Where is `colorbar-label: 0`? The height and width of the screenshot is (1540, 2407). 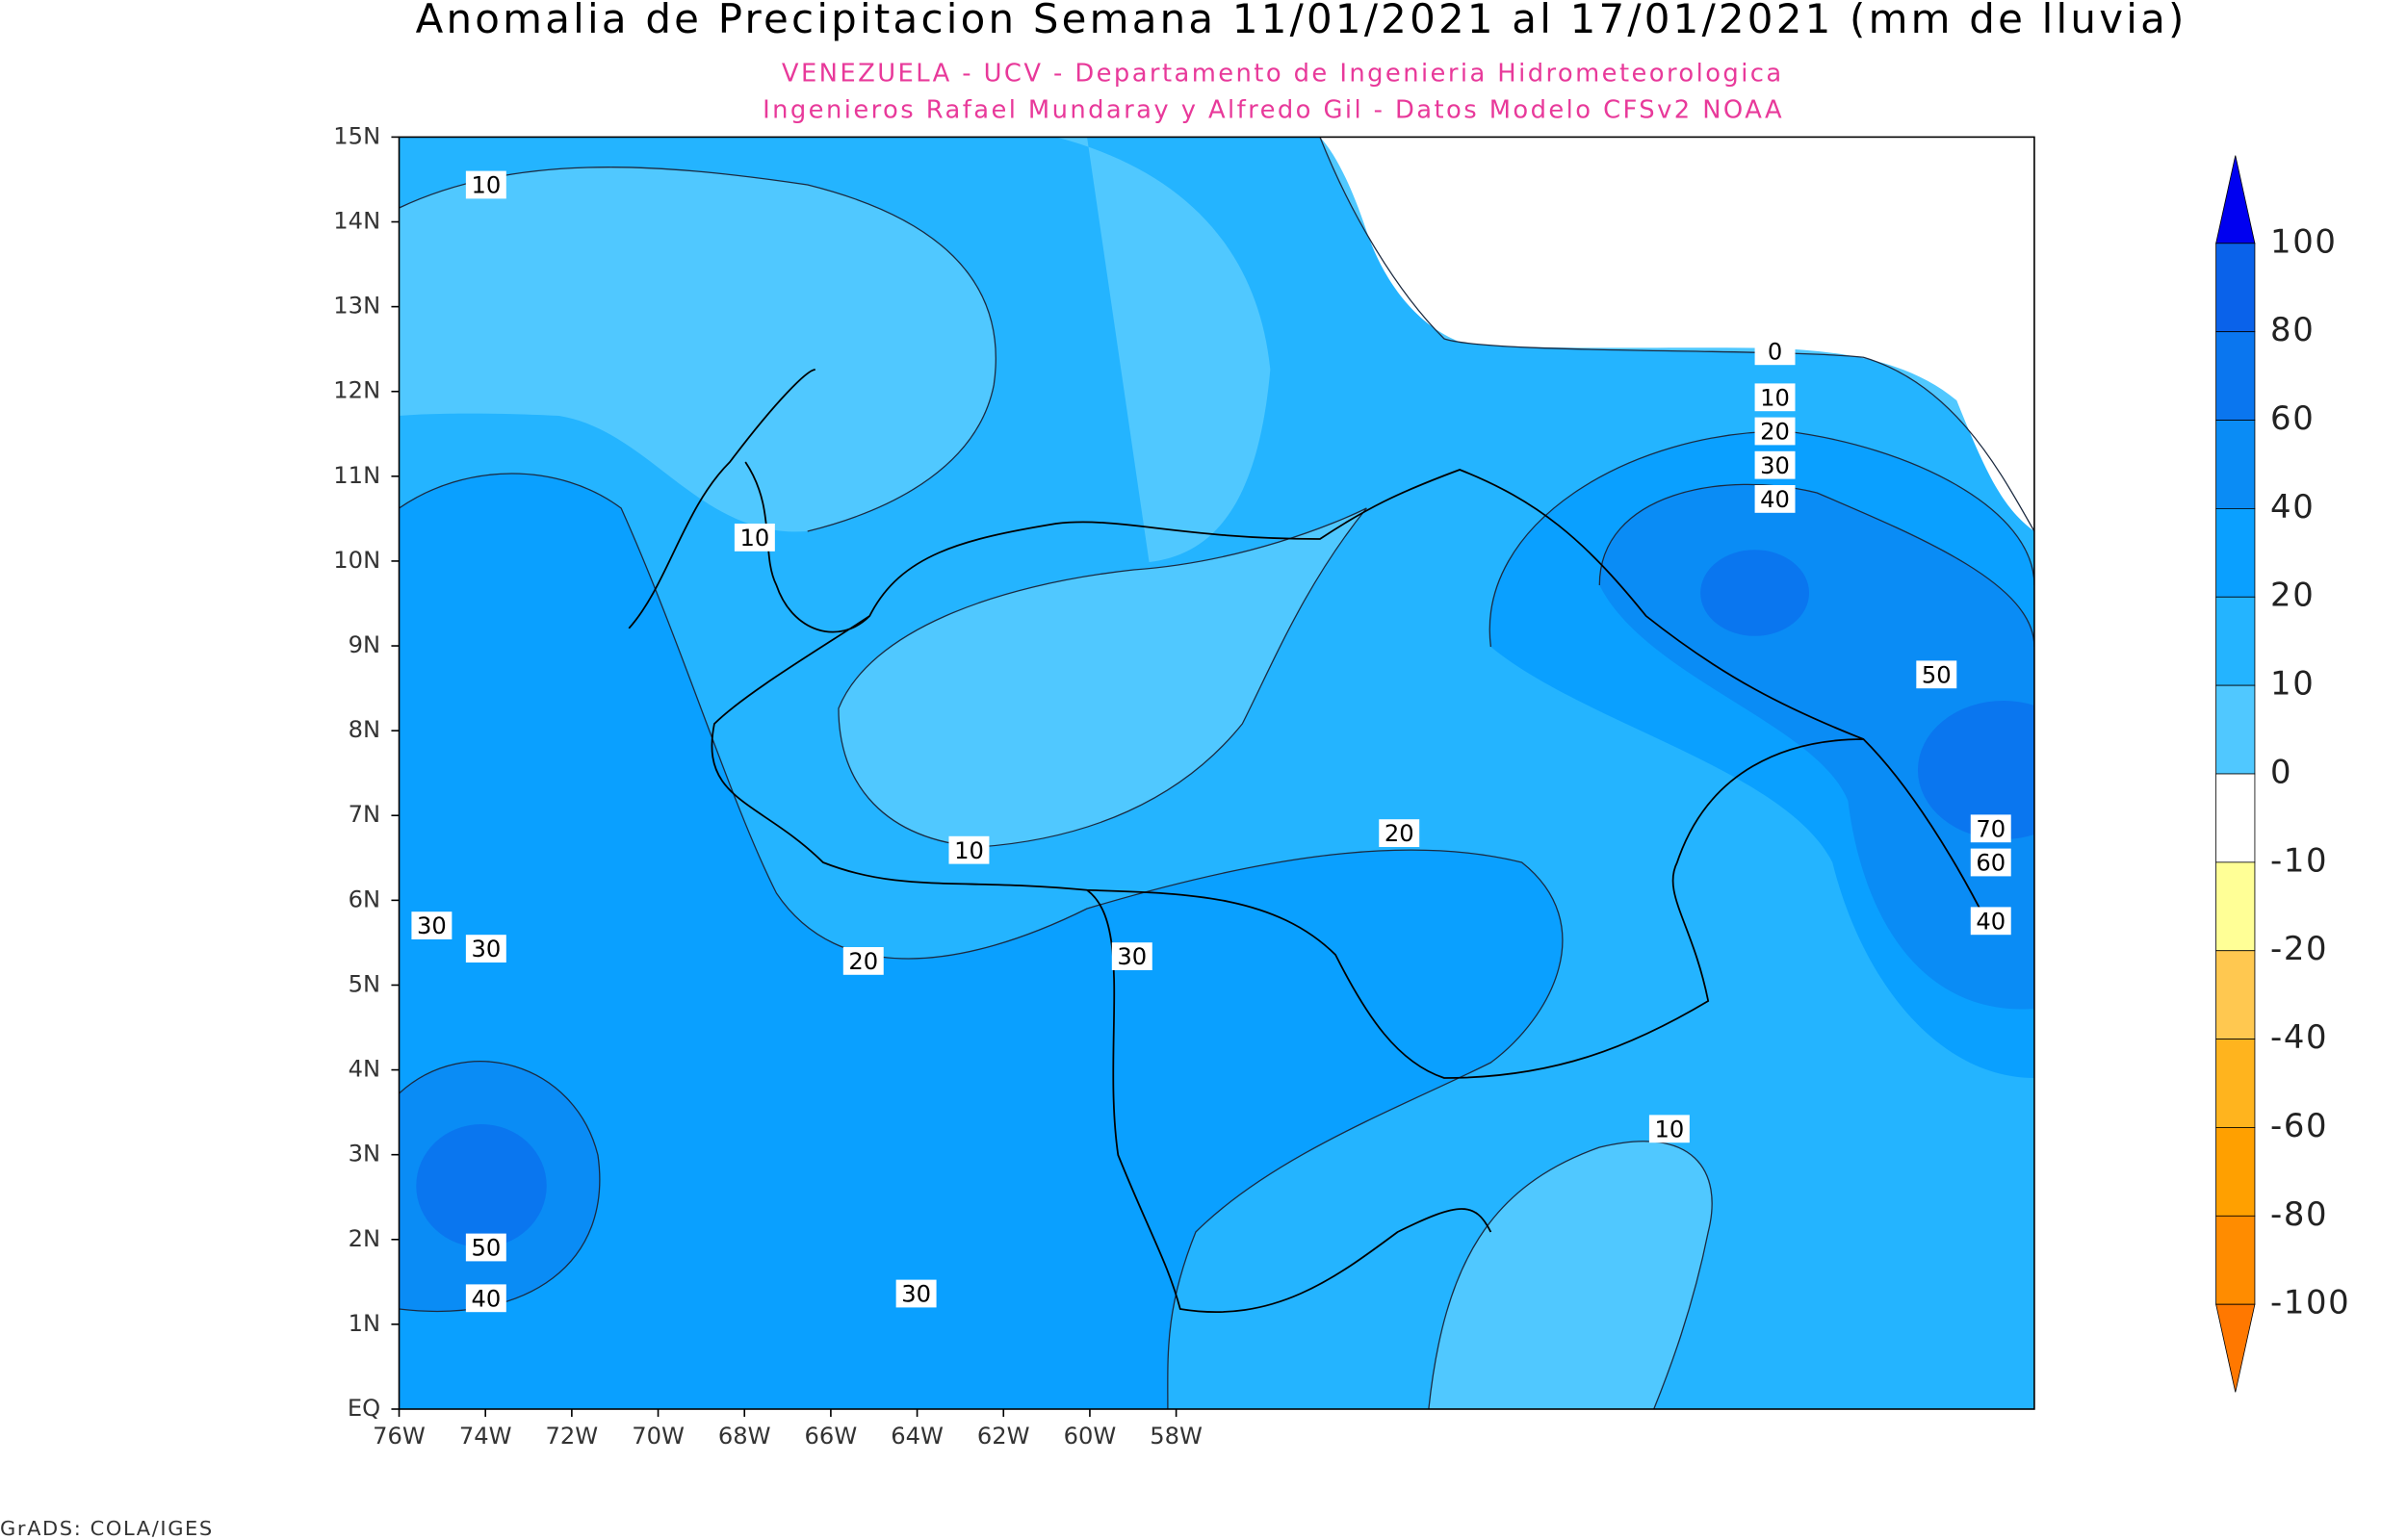 colorbar-label: 0 is located at coordinates (2281, 772).